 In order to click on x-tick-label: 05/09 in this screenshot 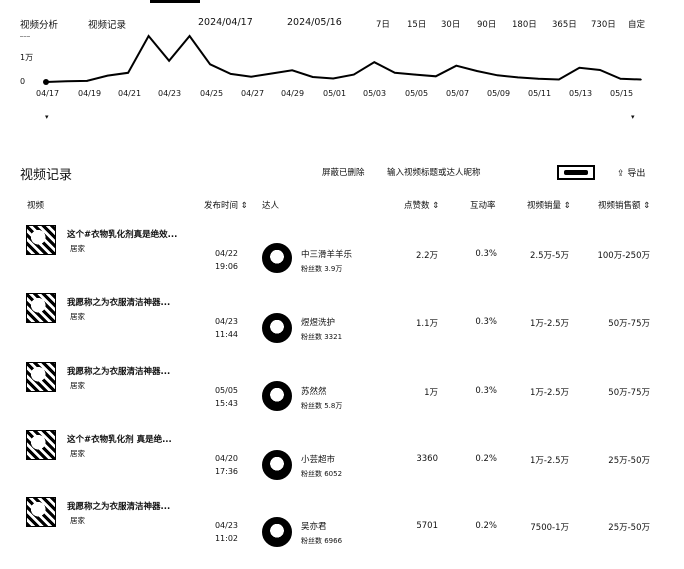, I will do `click(499, 93)`.